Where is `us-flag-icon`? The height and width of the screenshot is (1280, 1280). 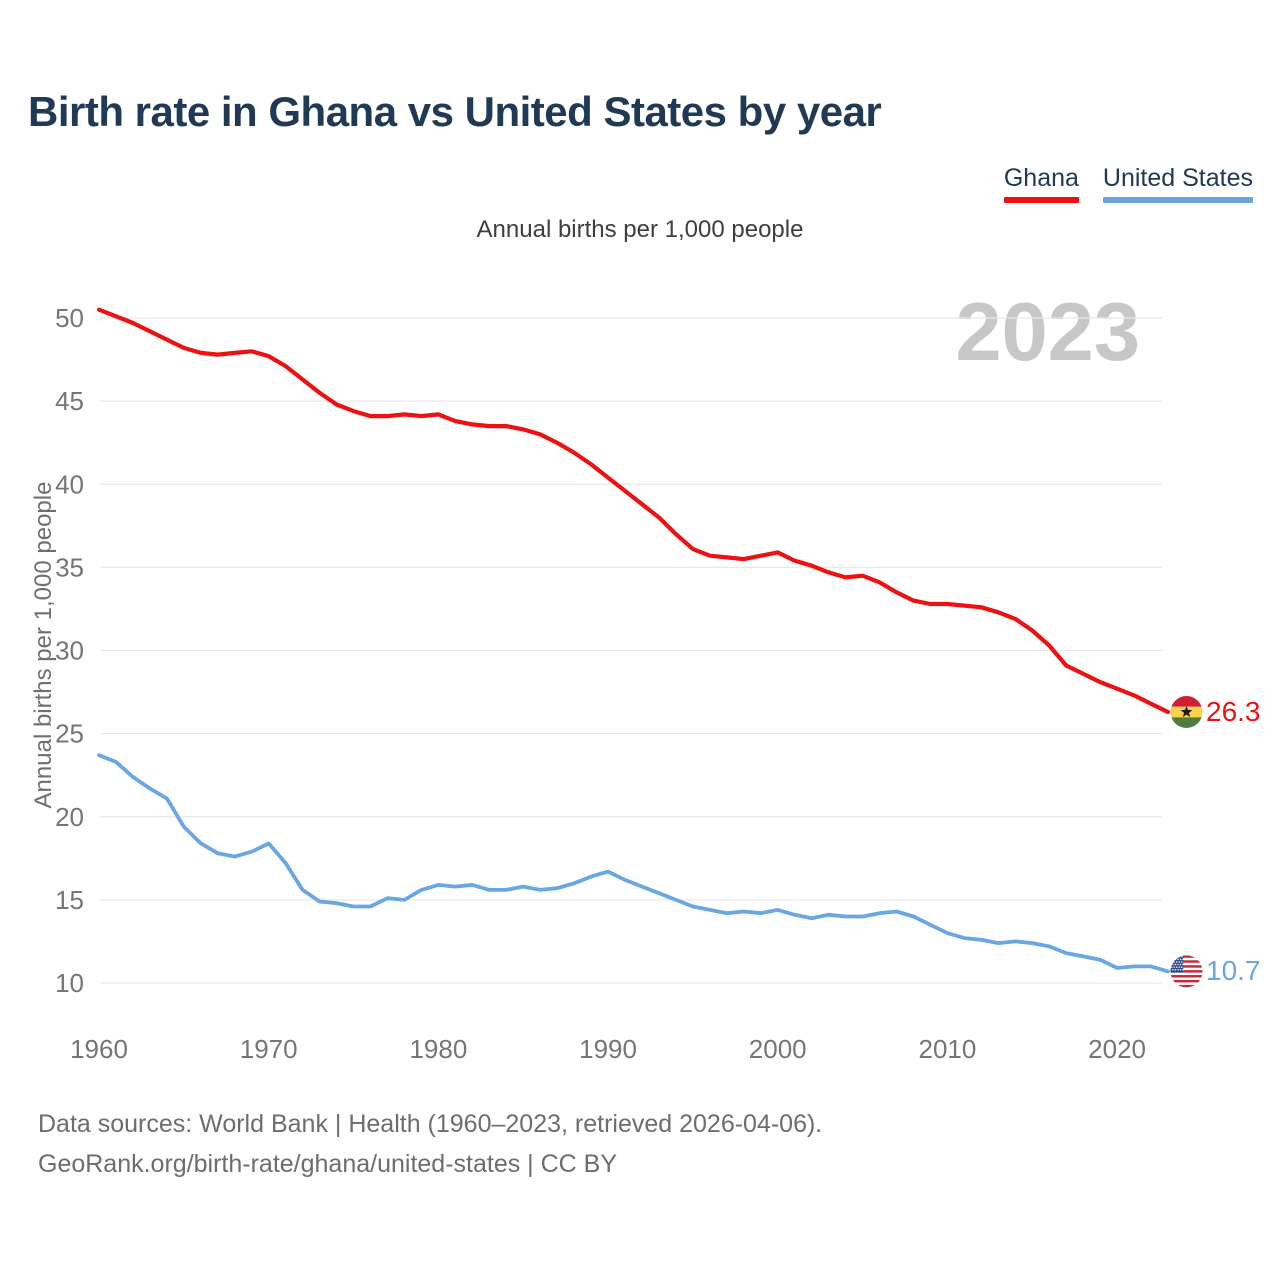 us-flag-icon is located at coordinates (1186, 971).